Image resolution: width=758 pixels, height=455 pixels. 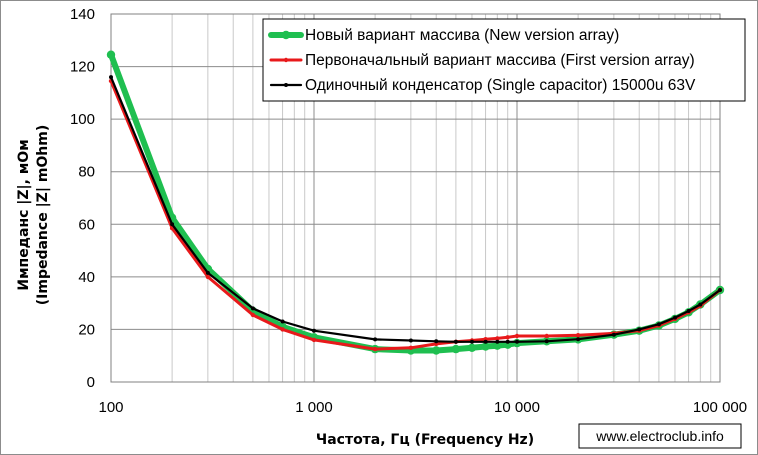 I want to click on y-tick-label: 20, so click(x=86, y=329).